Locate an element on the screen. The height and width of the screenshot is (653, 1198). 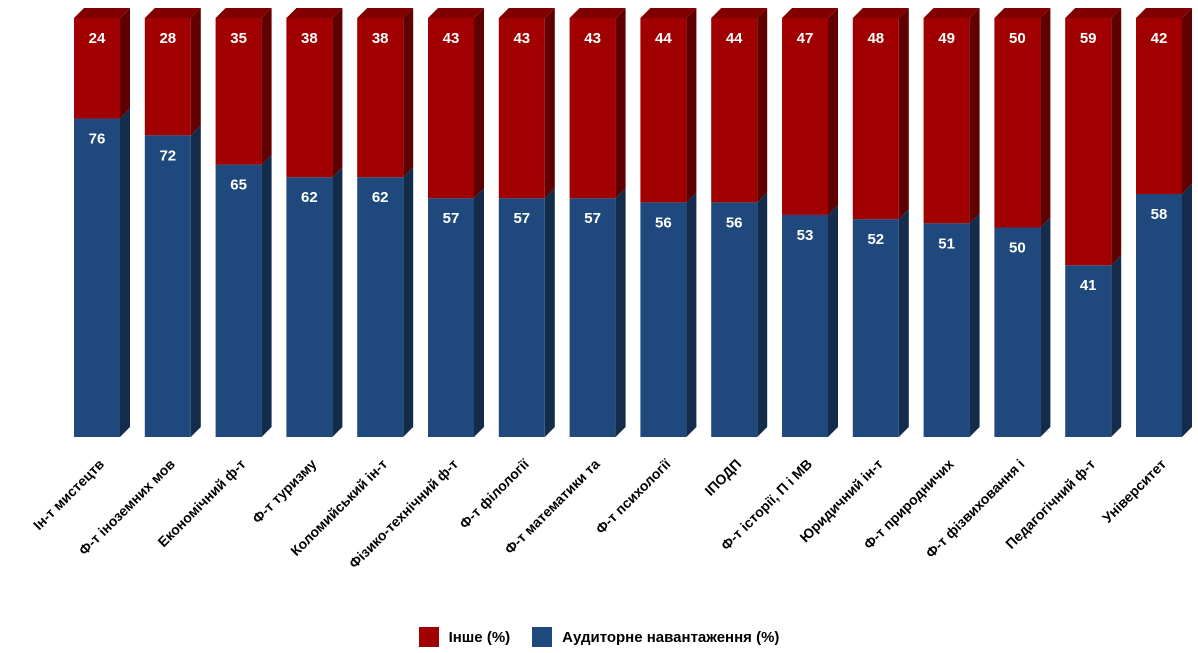
data-label-classroom: 58 is located at coordinates (1159, 214).